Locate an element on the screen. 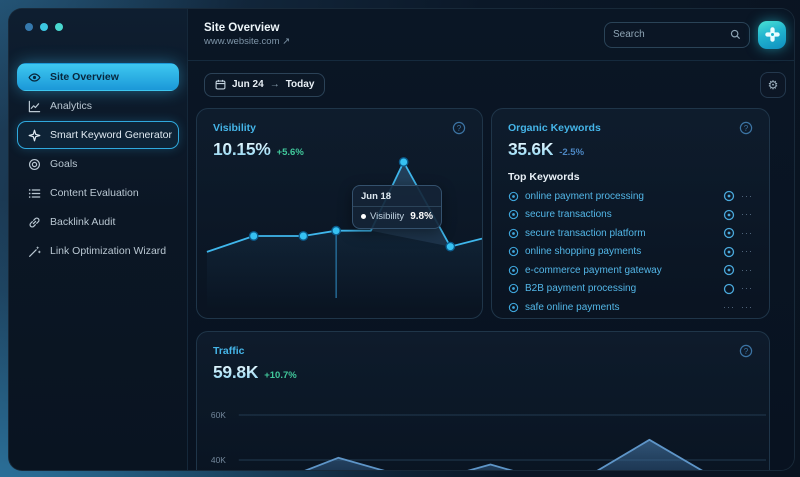 Image resolution: width=800 pixels, height=477 pixels. keyword-row: secure transaction platform ··· is located at coordinates (630, 233).